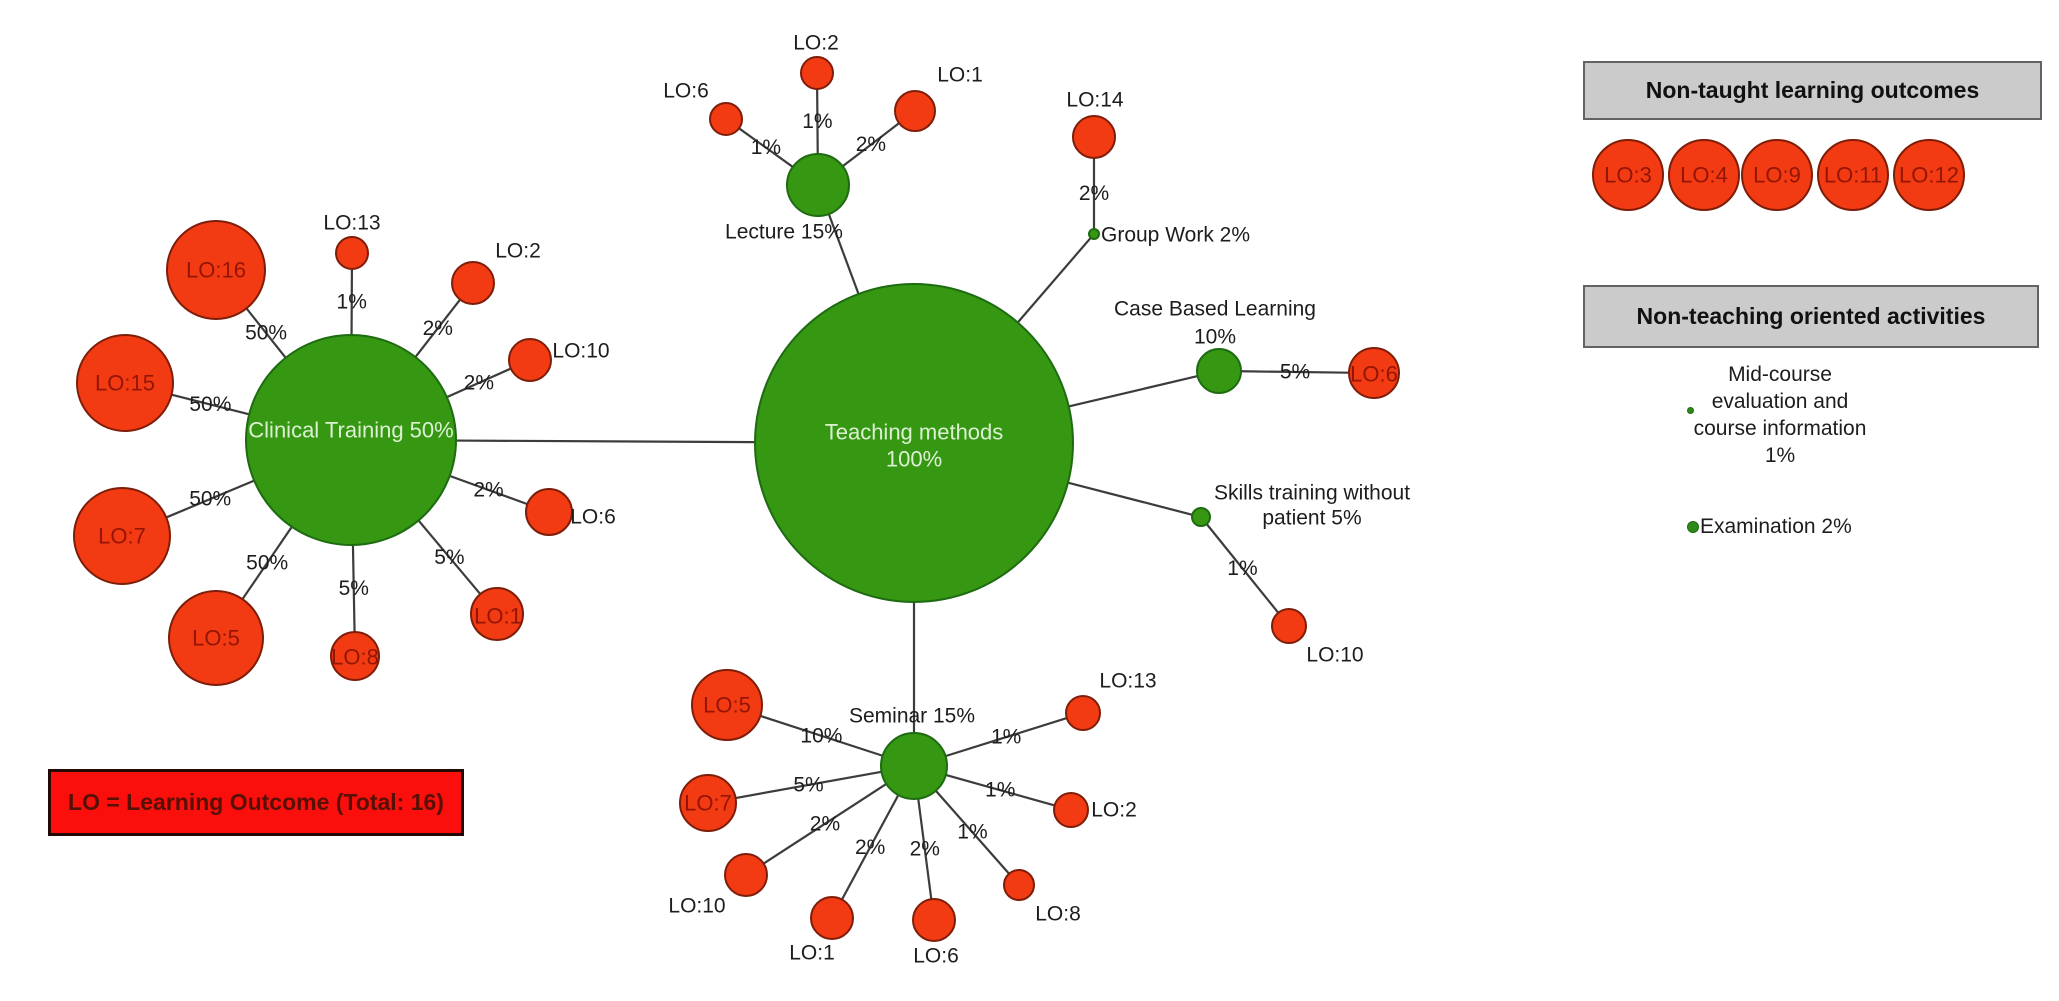  I want to click on edge-clinical-ct-lo15-label: 50%, so click(210, 404).